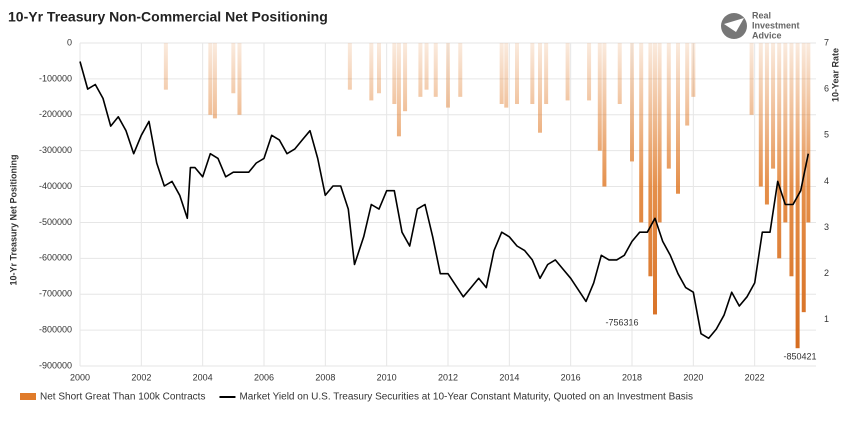 This screenshot has width=848, height=425. What do you see at coordinates (826, 273) in the screenshot?
I see `y2-tick-label: 2` at bounding box center [826, 273].